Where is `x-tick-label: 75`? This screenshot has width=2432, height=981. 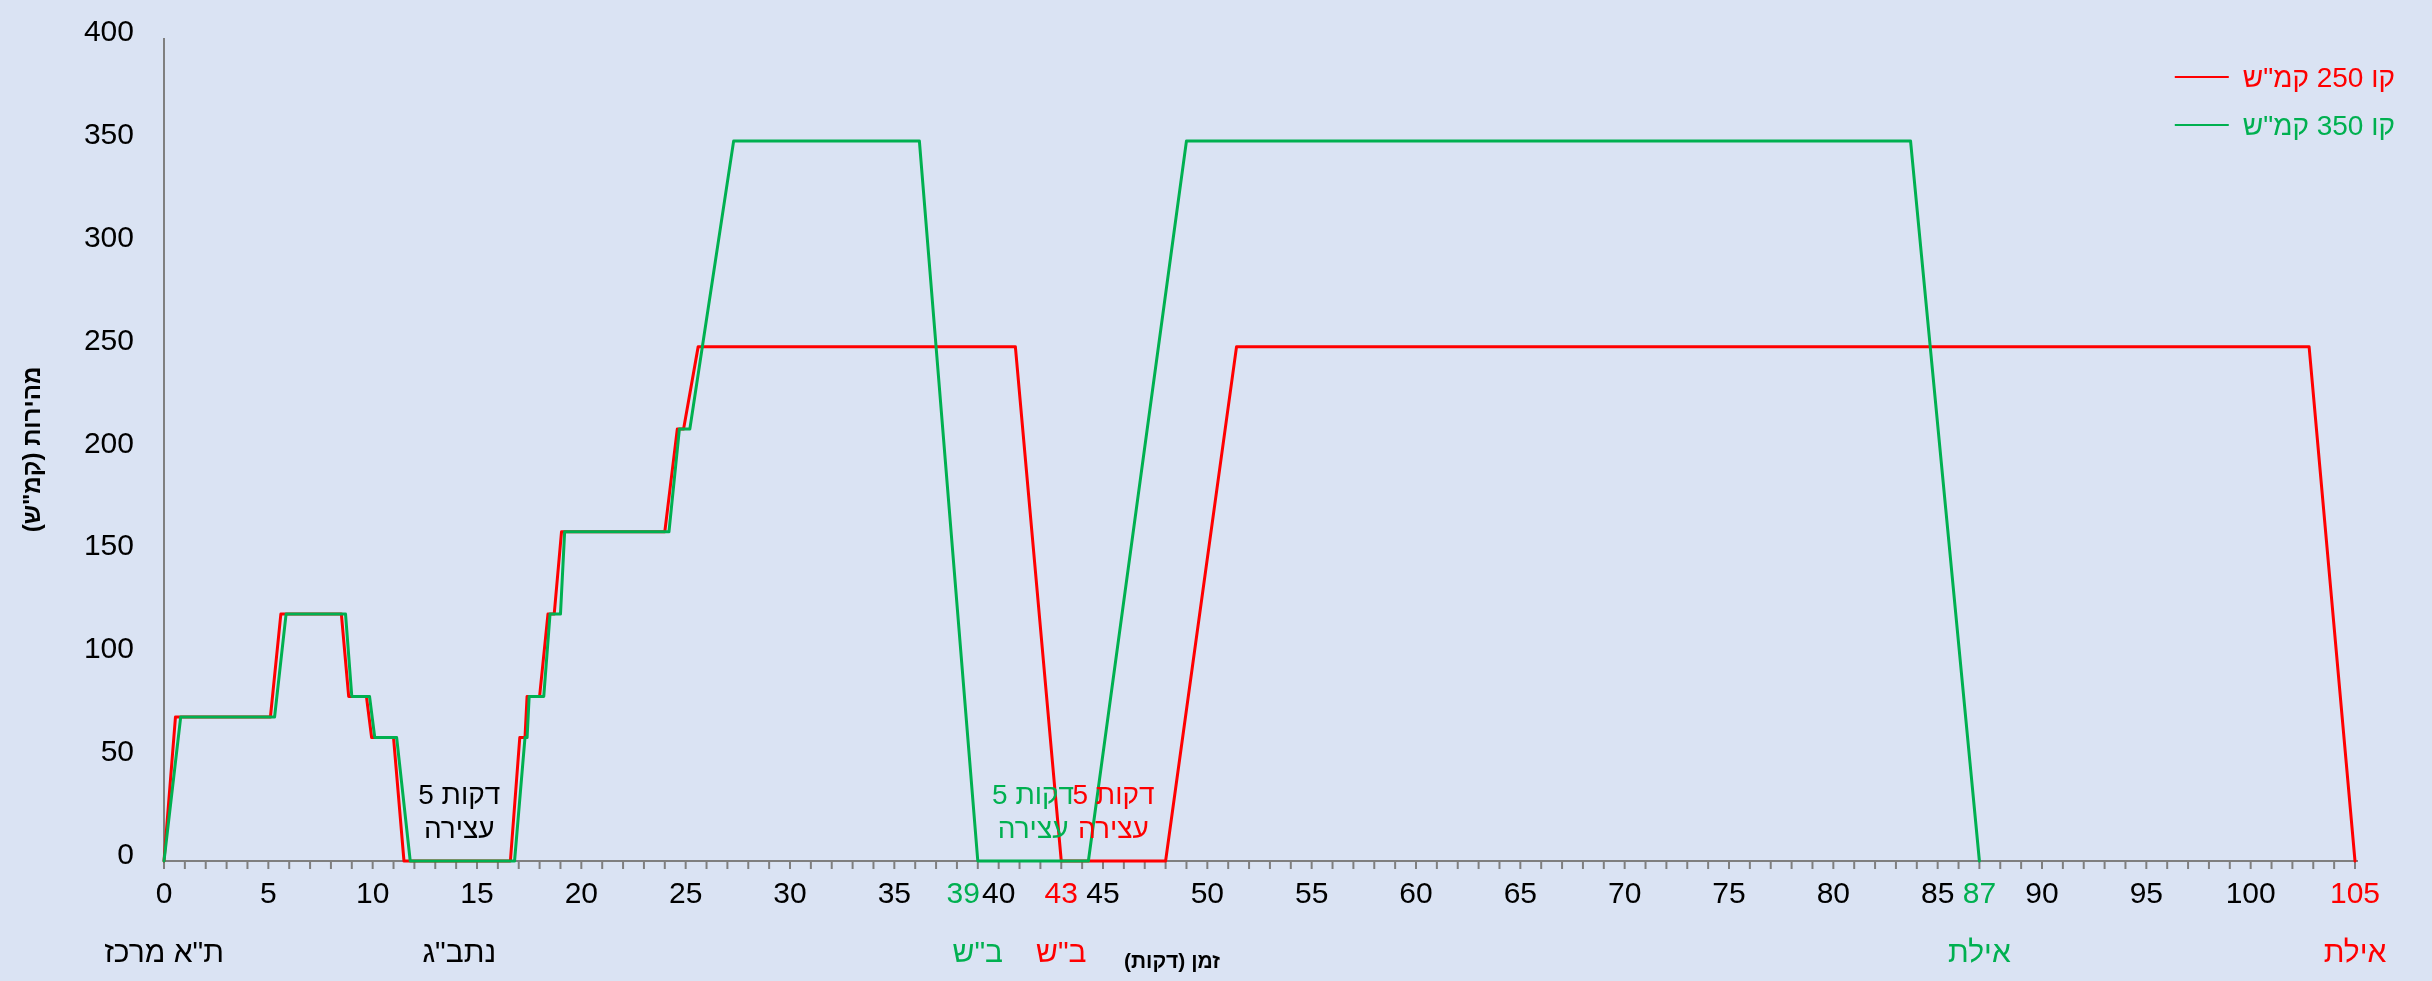
x-tick-label: 75 is located at coordinates (1729, 892).